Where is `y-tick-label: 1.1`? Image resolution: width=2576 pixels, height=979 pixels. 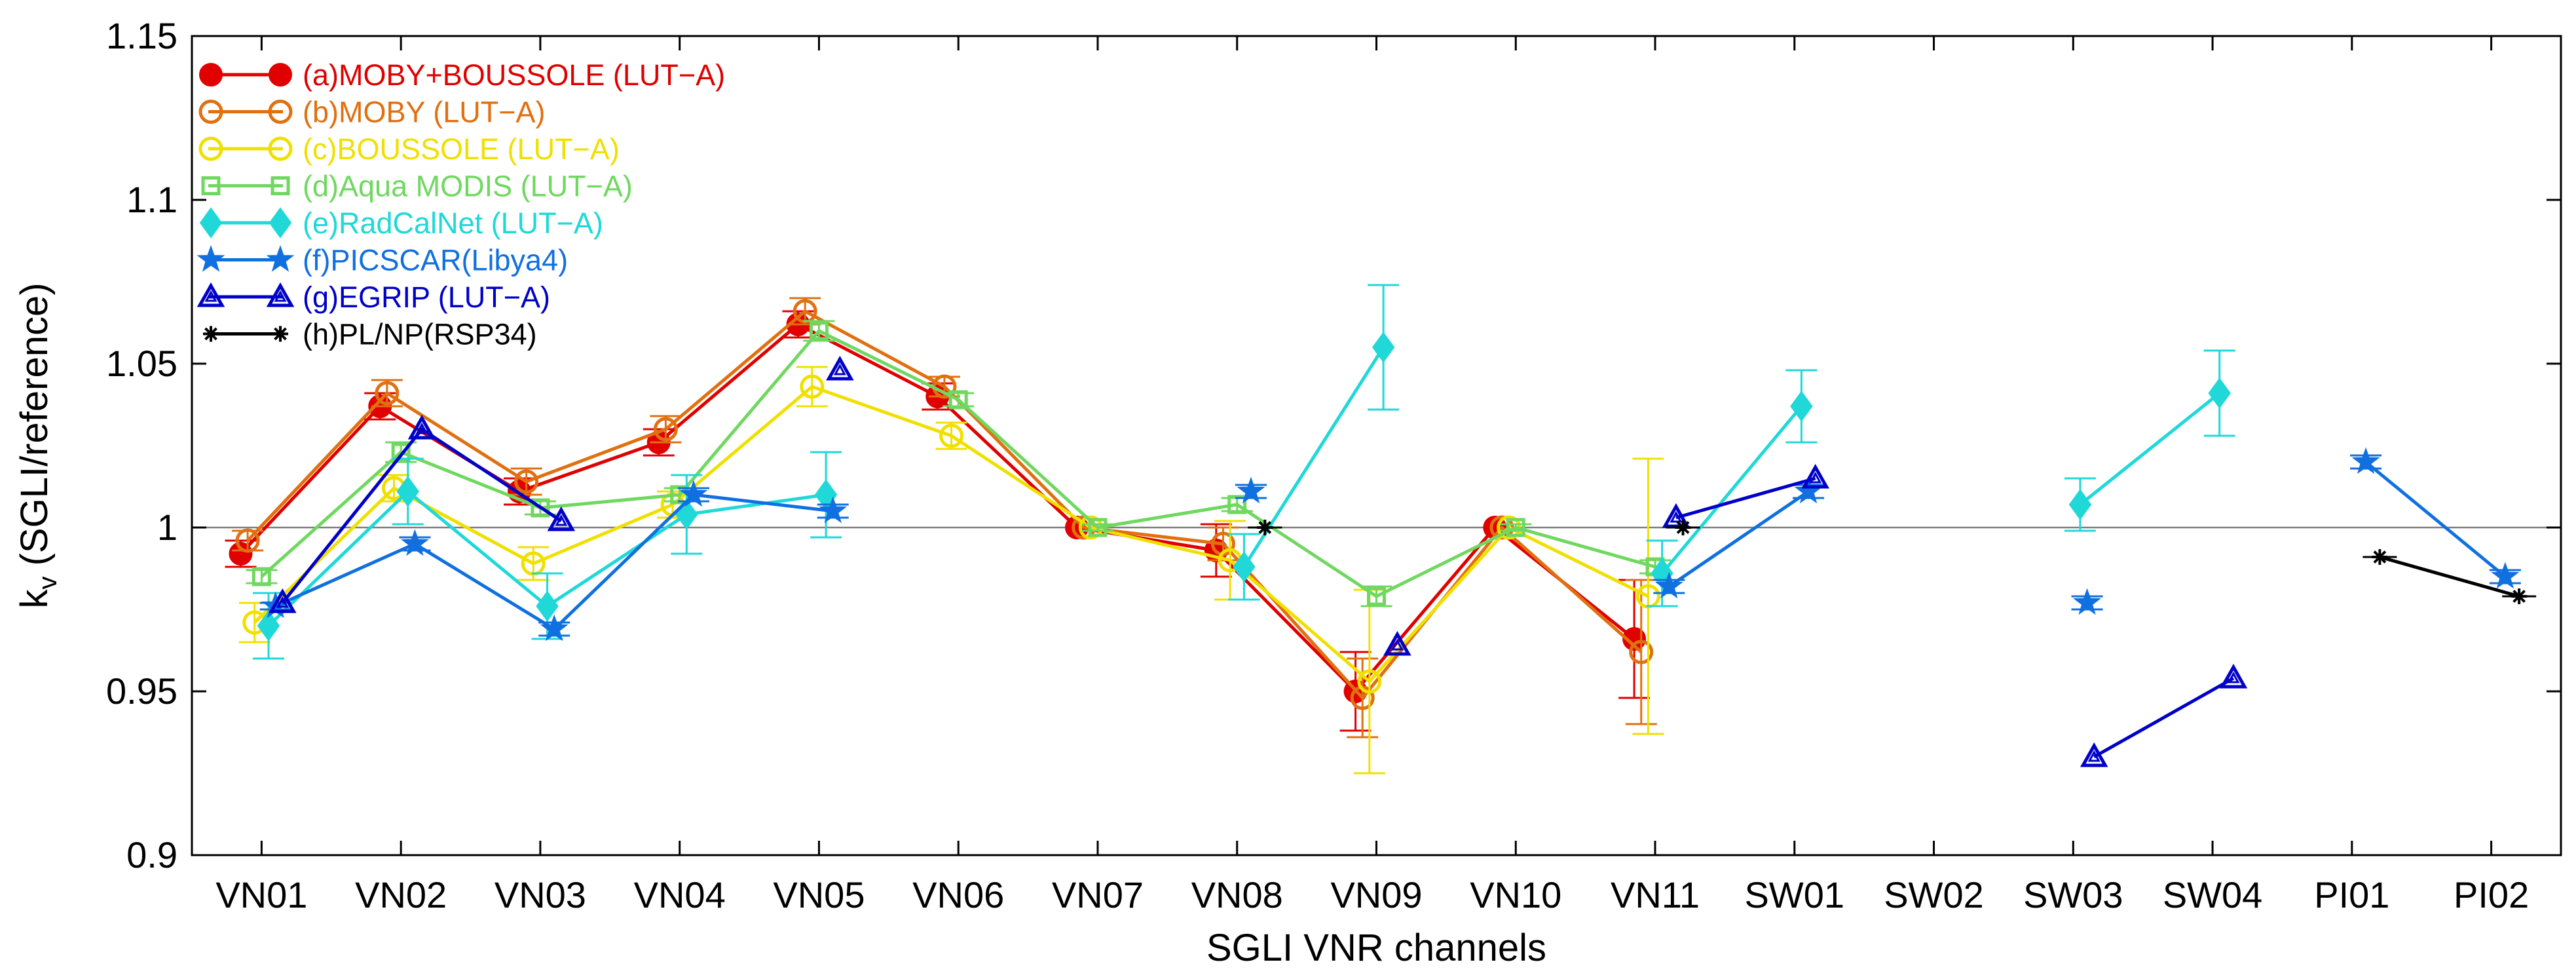
y-tick-label: 1.1 is located at coordinates (151, 199).